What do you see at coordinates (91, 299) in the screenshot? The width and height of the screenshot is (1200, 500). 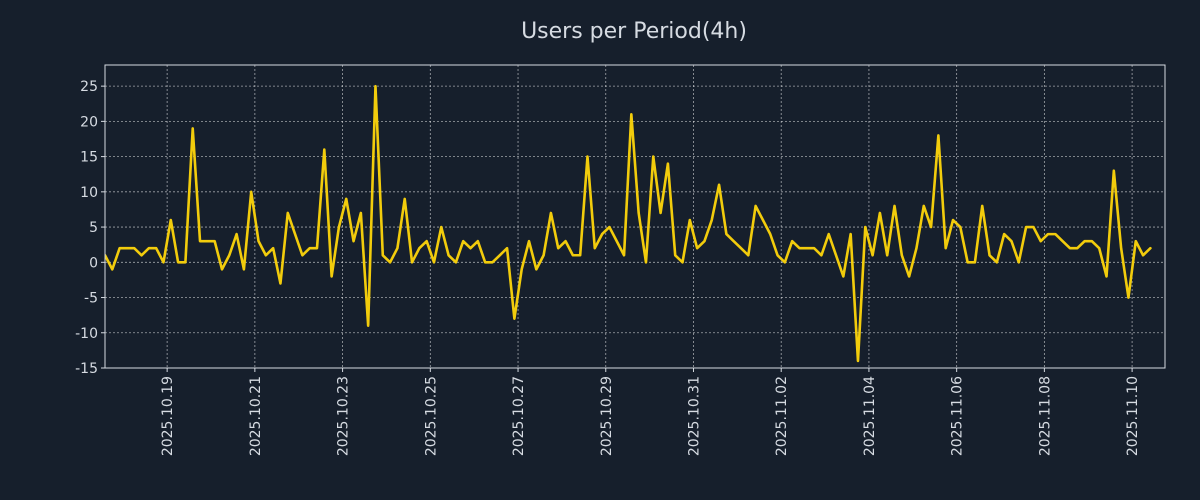 I see `y-tick-label: -5` at bounding box center [91, 299].